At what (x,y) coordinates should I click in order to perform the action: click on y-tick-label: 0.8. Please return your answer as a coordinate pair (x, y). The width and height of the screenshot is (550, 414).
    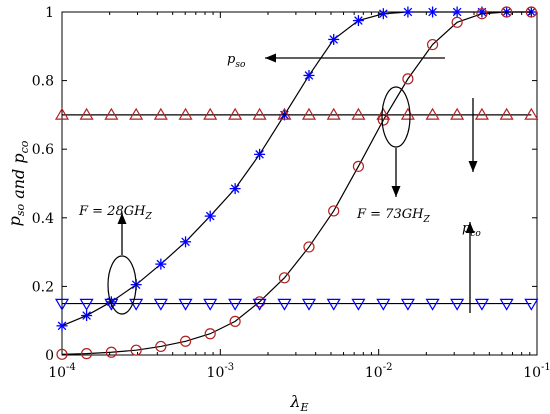
    Looking at the image, I should click on (43, 82).